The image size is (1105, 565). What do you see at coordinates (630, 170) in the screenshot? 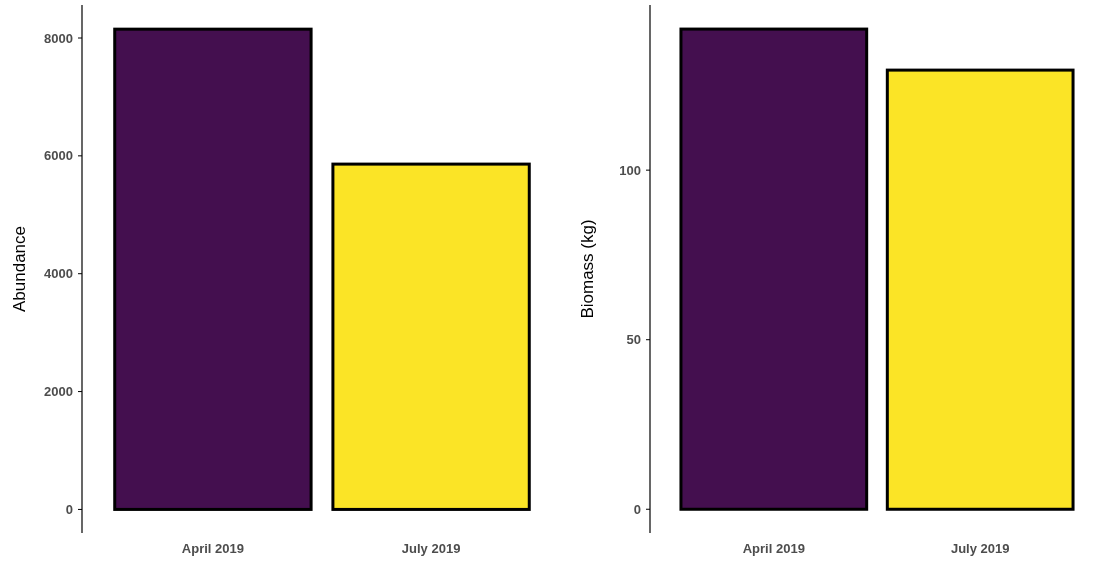
I see `y-tick-label: 100` at bounding box center [630, 170].